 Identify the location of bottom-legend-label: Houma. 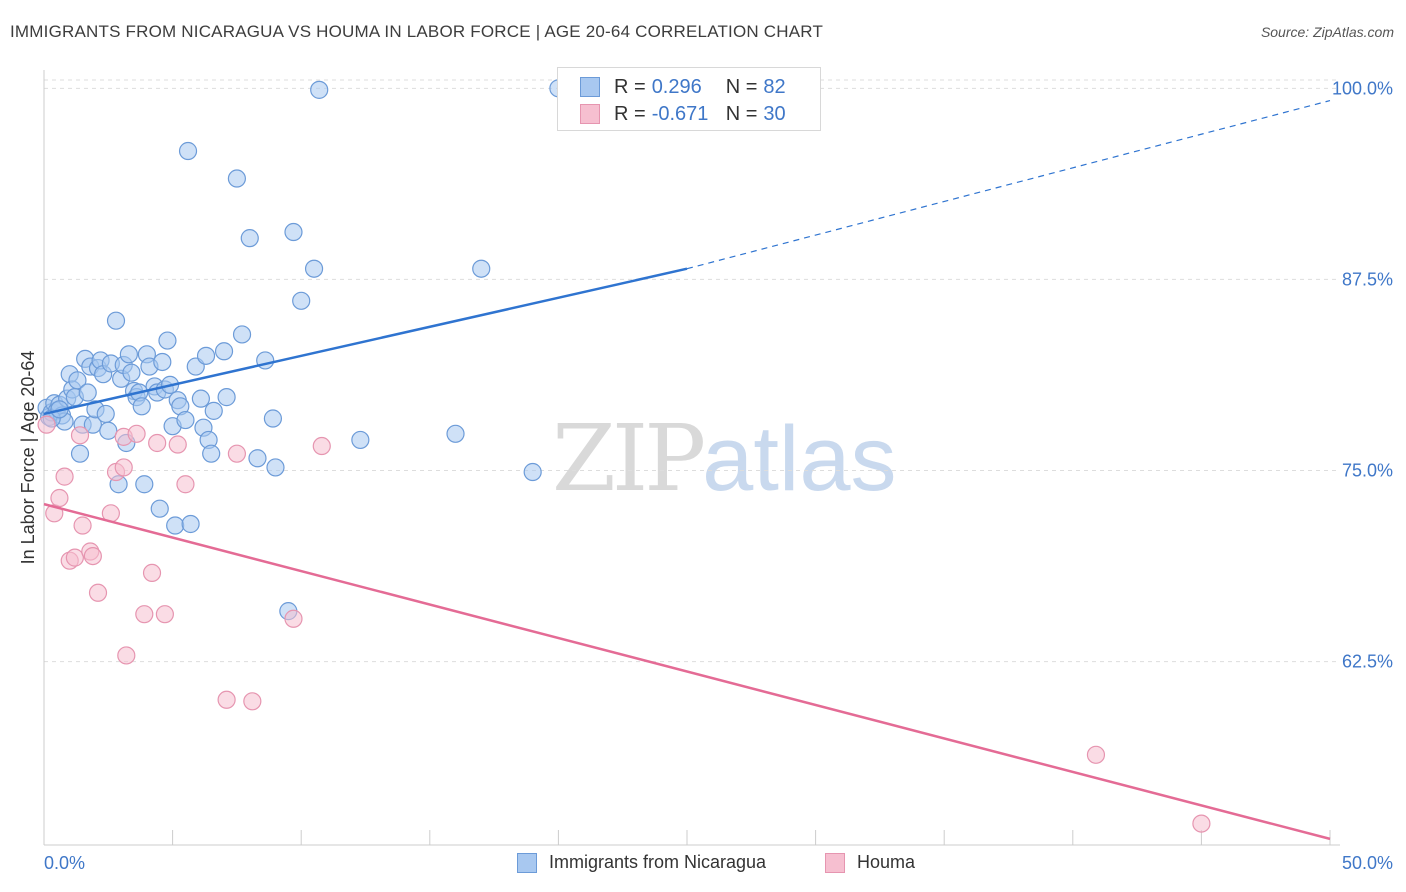
(886, 862).